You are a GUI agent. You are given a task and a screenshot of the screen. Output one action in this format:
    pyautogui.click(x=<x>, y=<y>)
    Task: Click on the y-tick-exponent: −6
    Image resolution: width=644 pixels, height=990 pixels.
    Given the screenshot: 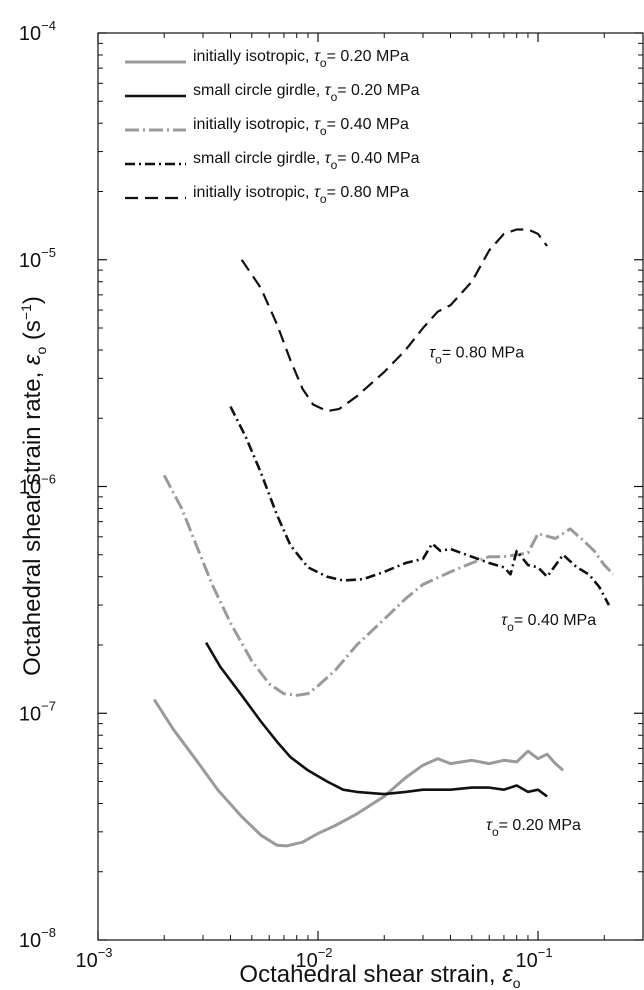 What is the action you would take?
    pyautogui.click(x=48, y=479)
    